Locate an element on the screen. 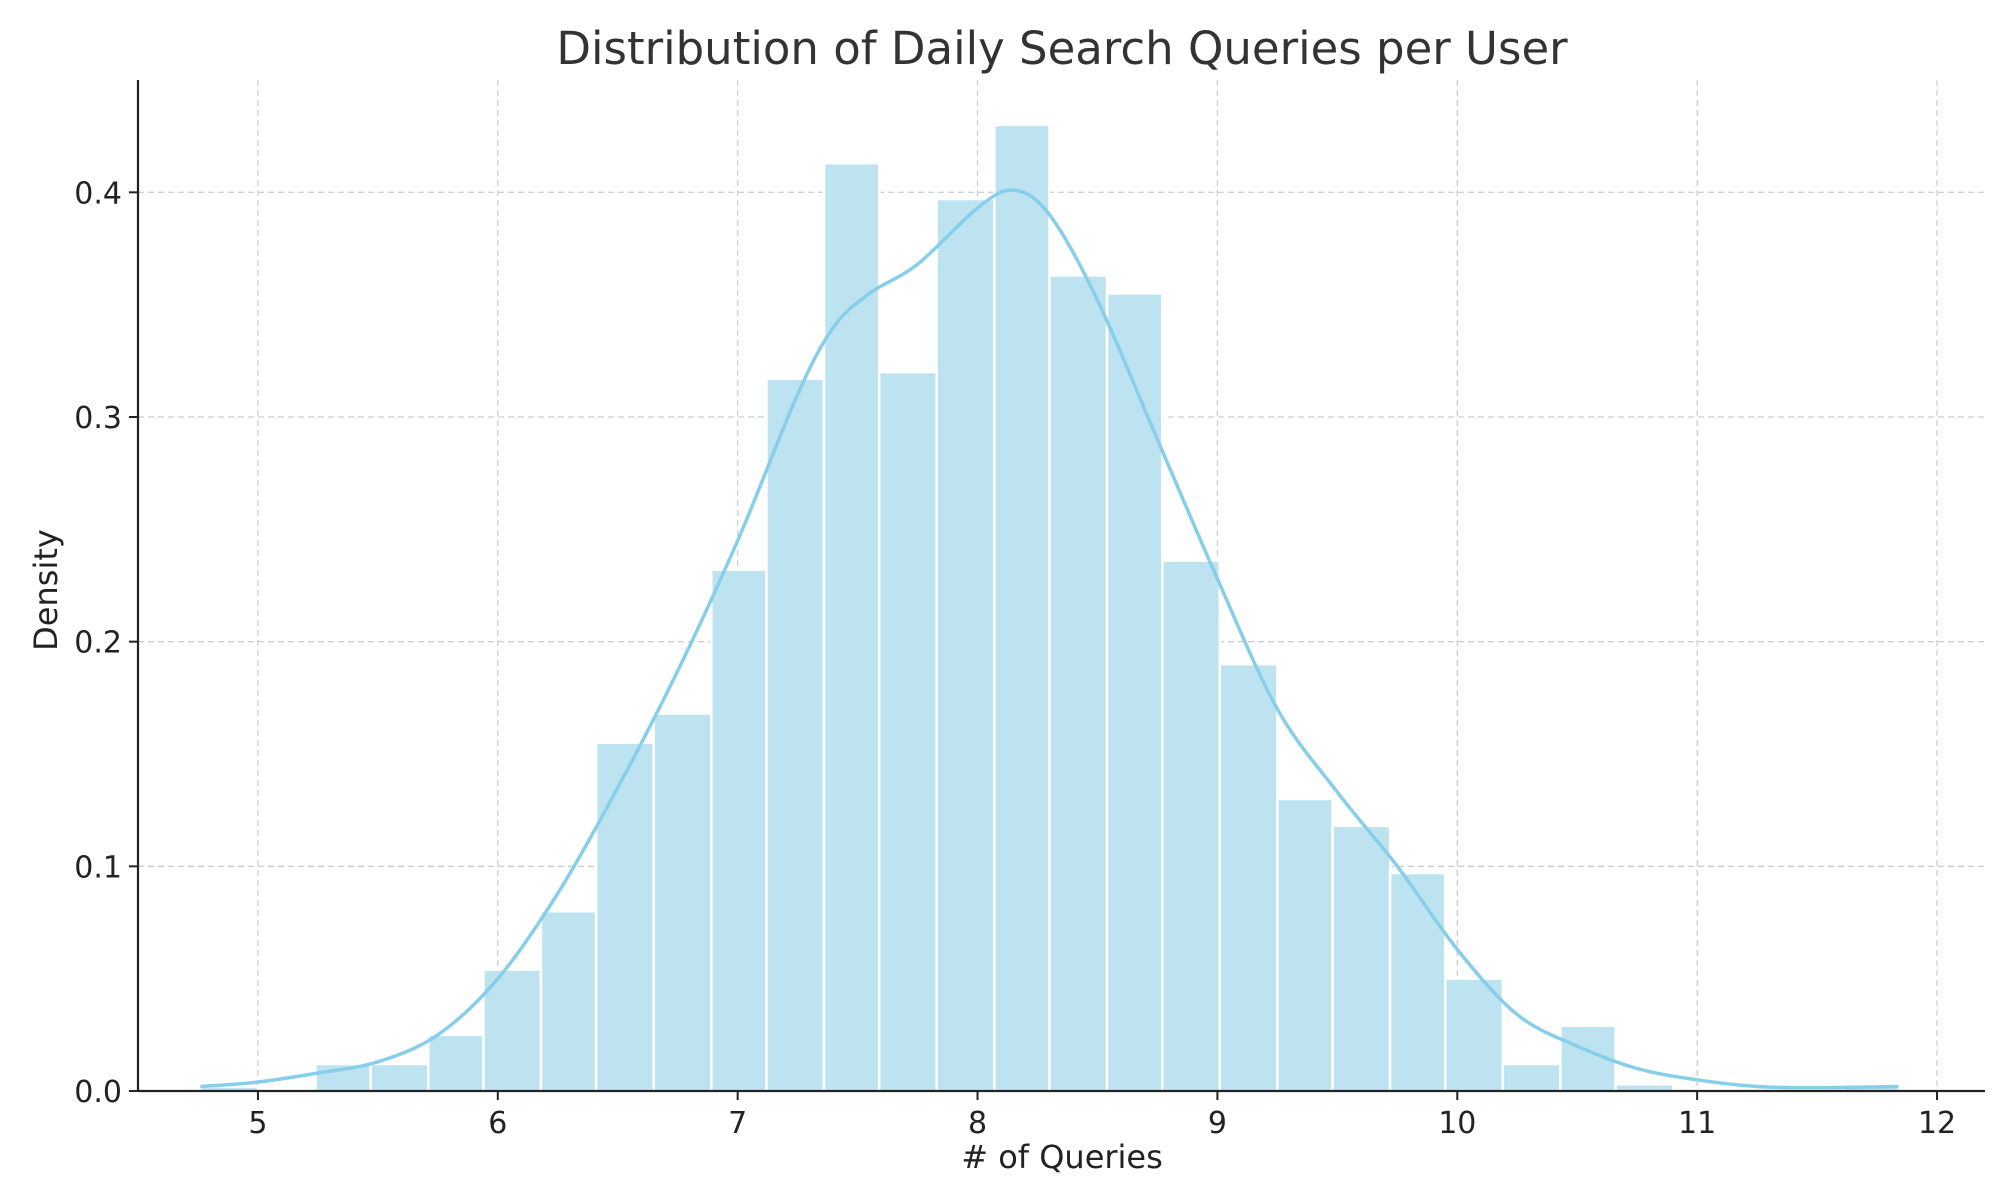  y-axis-ticks: 0.0 0.1 0.2 0.3 0.4 is located at coordinates (106, 643).